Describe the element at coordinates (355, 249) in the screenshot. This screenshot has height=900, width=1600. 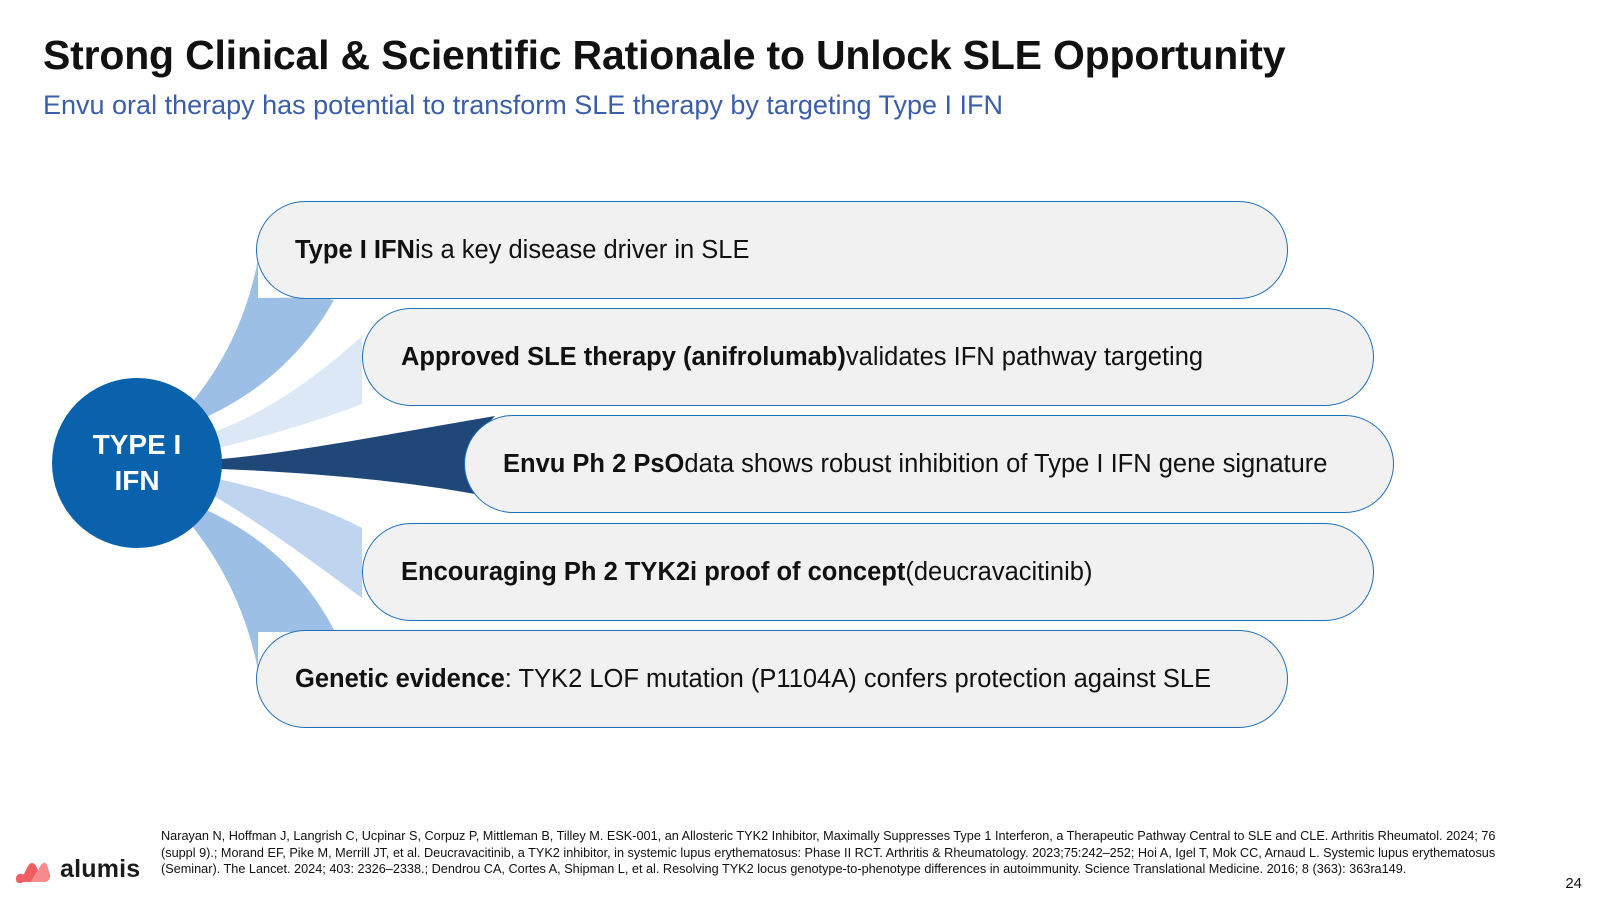
I see `rationale-item-1-bold: Type I IFN` at that location.